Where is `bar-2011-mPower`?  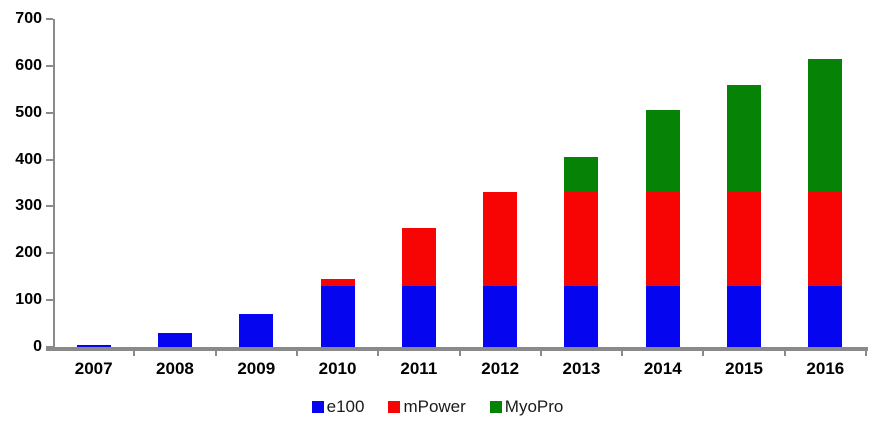
bar-2011-mPower is located at coordinates (418, 257).